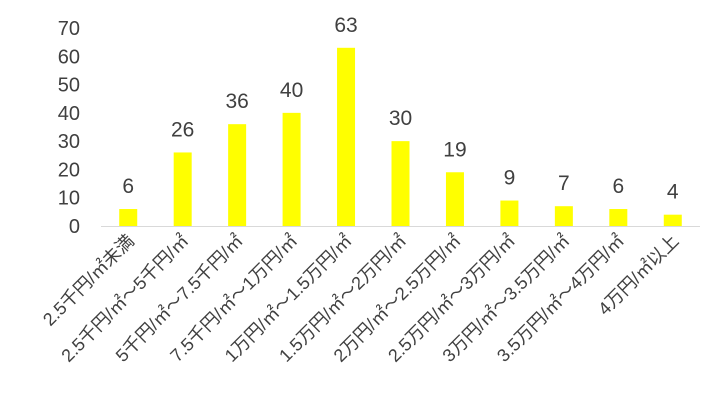 The image size is (706, 416). Describe the element at coordinates (564, 183) in the screenshot. I see `data-label: 7` at that location.